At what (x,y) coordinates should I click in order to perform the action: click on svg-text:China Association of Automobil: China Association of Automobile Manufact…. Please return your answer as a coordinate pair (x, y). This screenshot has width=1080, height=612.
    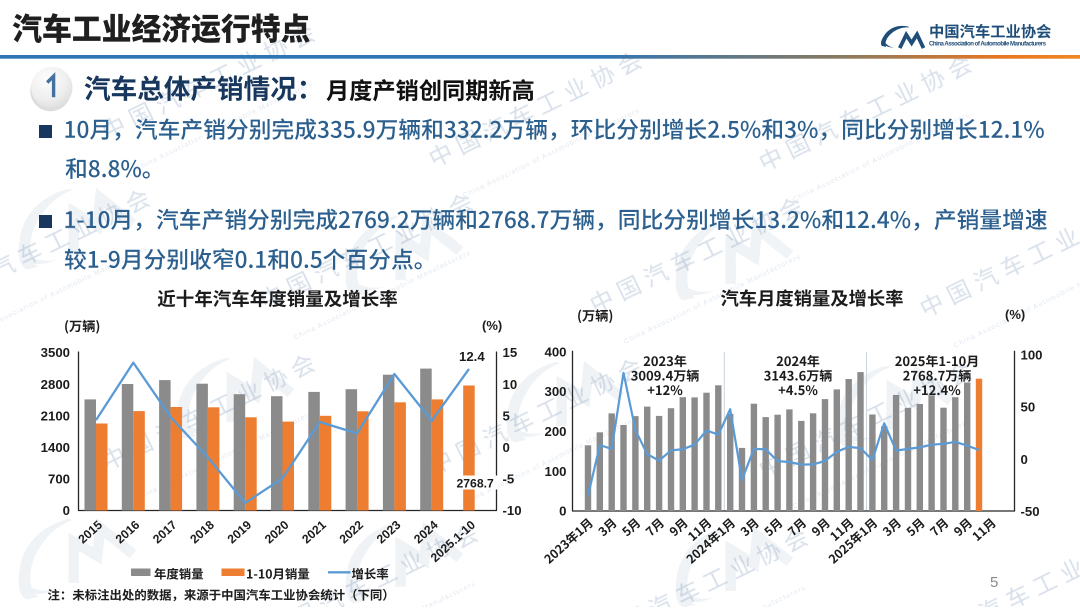
    Looking at the image, I should click on (988, 44).